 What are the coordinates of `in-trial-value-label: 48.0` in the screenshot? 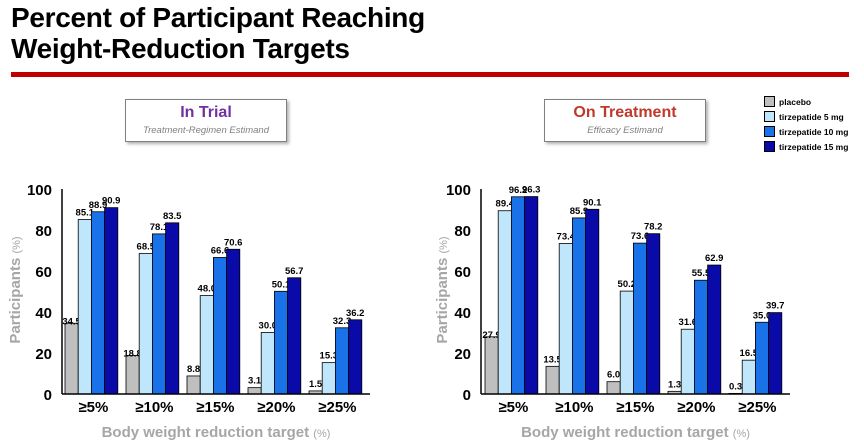 It's located at (207, 289).